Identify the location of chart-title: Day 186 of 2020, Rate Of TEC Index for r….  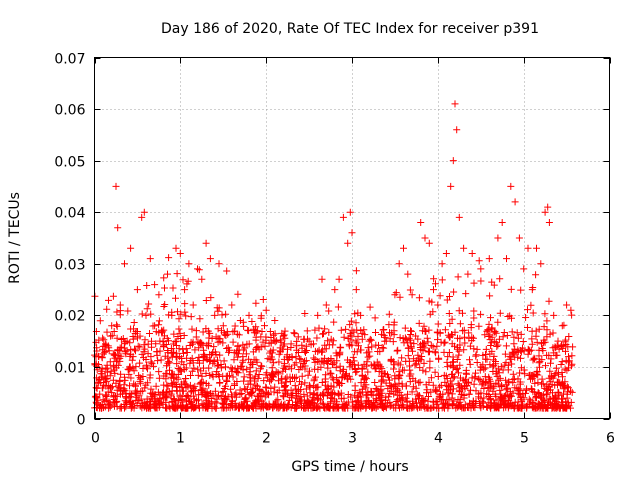
(350, 29).